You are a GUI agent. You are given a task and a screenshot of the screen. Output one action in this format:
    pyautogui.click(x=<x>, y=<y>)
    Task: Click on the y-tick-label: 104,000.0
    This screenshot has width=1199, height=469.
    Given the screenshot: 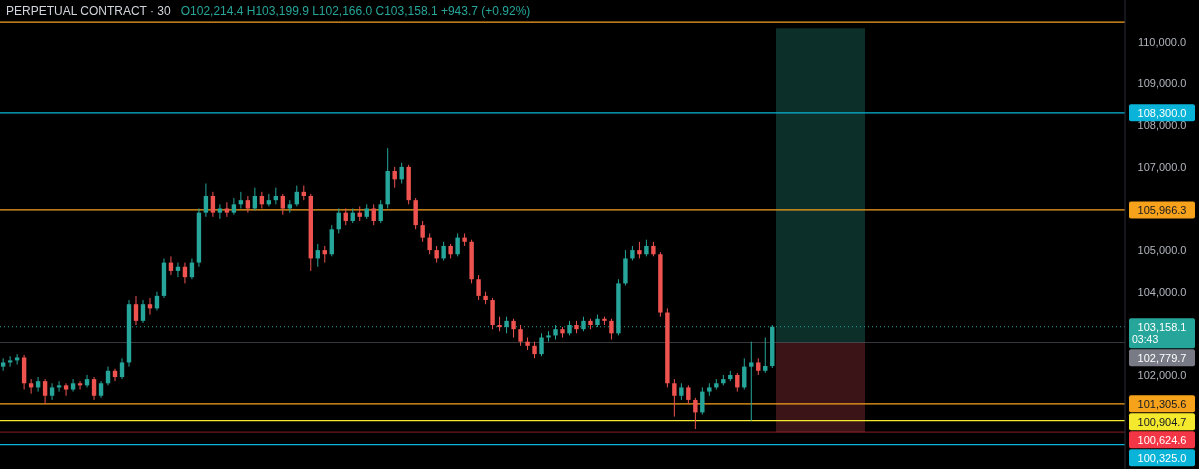 What is the action you would take?
    pyautogui.click(x=1162, y=291)
    